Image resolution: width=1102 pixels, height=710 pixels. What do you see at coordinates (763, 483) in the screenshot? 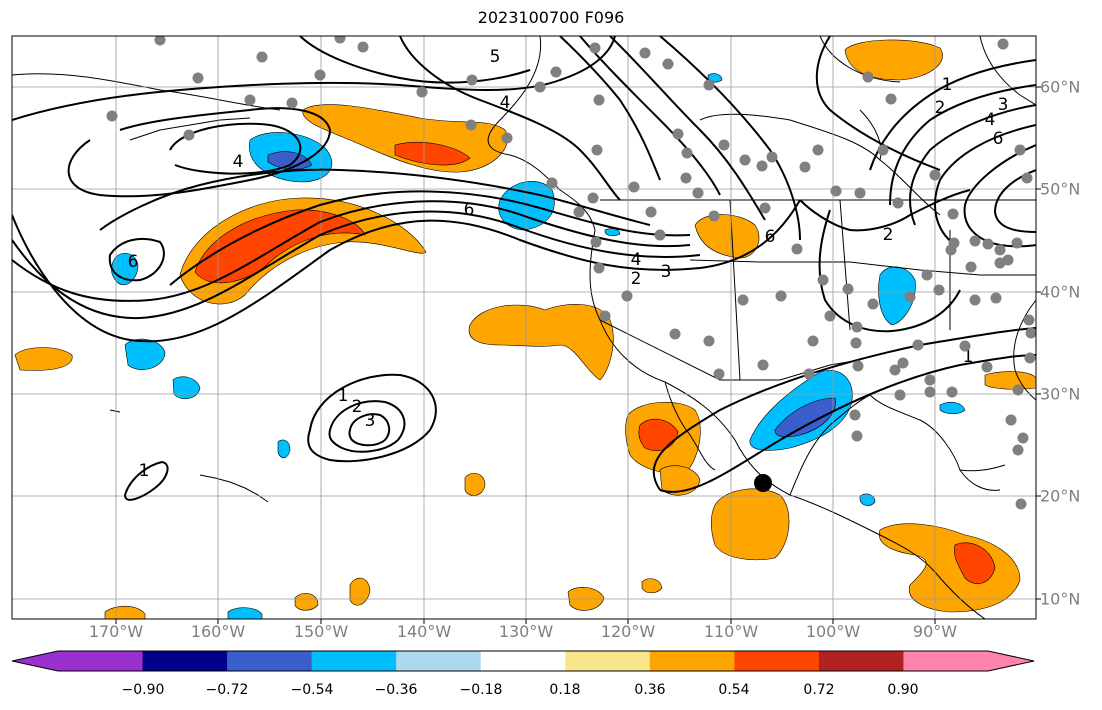
I see `location-marker` at bounding box center [763, 483].